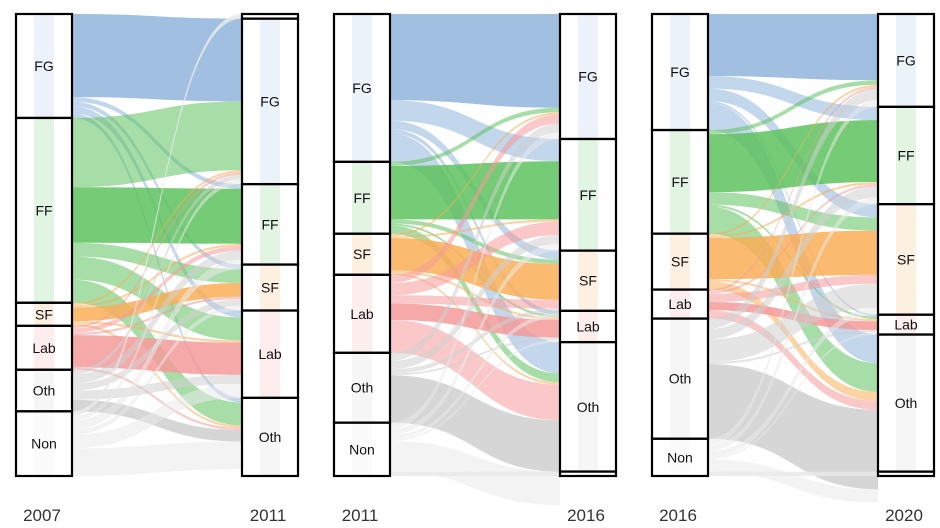 This screenshot has height=528, width=940. I want to click on flow-fg-to-oth, so click(793, 233).